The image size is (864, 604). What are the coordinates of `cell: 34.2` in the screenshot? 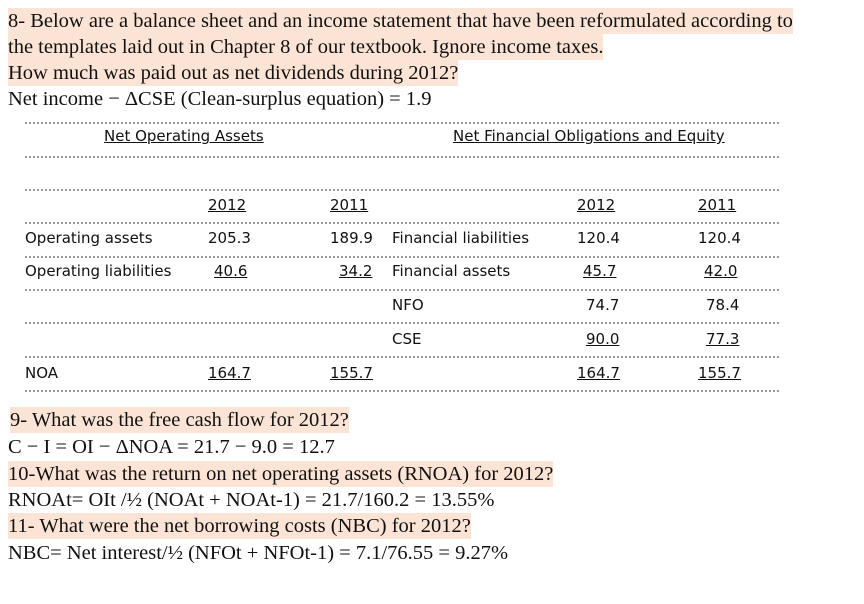 It's located at (356, 271).